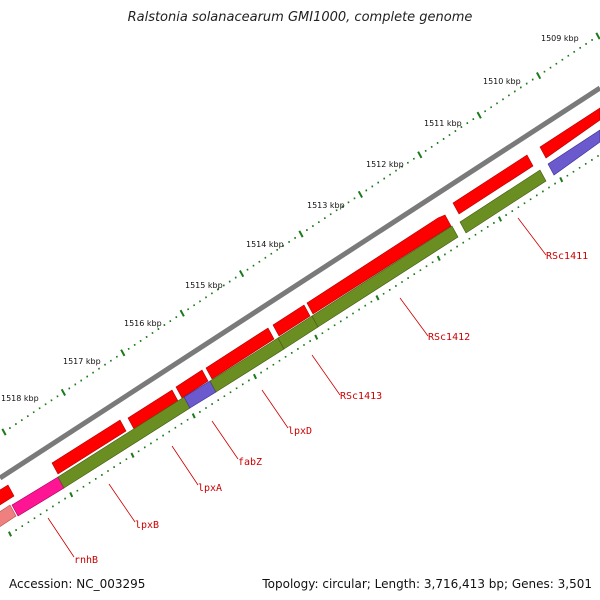  Describe the element at coordinates (326, 205) in the screenshot. I see `scale-label-1513: 1513 kbp` at that location.